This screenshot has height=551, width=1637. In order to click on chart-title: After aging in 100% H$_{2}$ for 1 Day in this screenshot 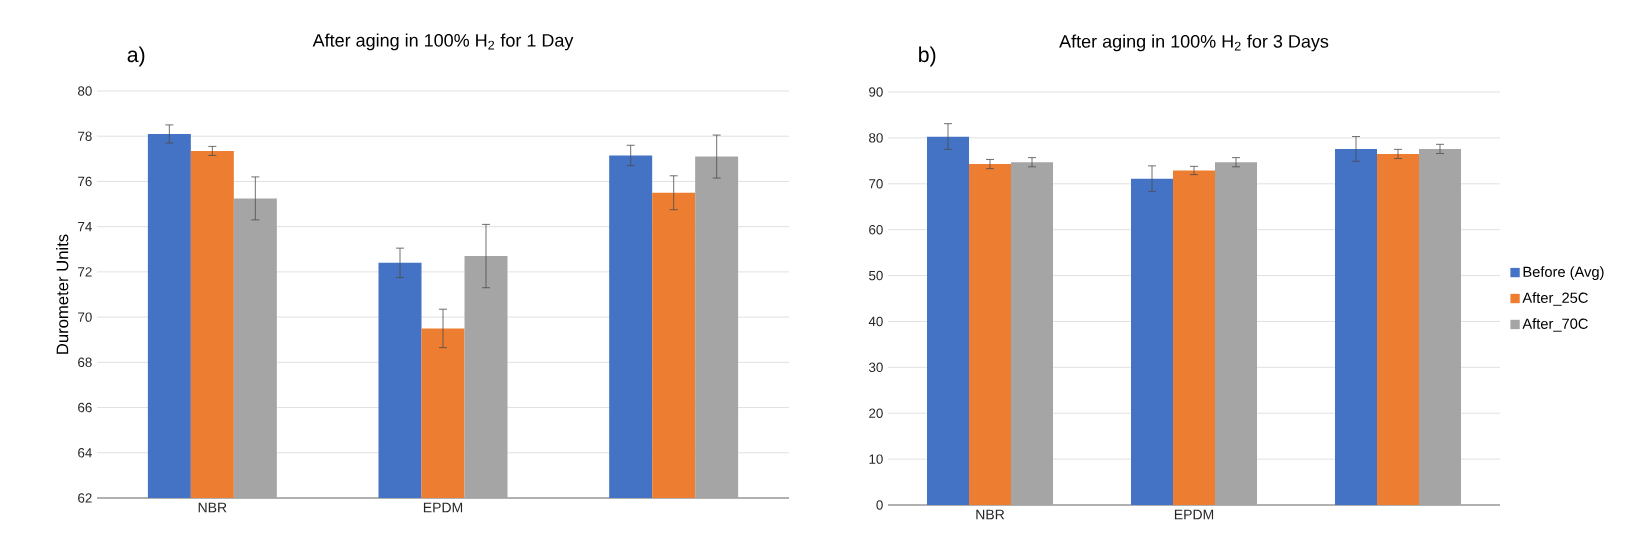, I will do `click(443, 42)`.